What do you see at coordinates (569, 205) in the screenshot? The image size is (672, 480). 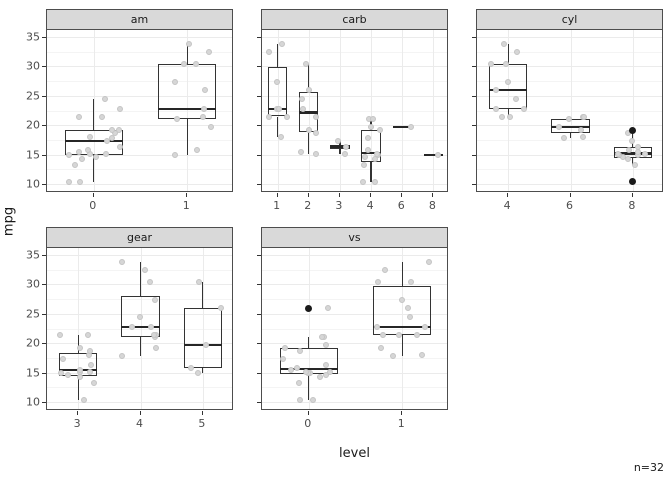 I see `x-axis-tick-label: 6` at bounding box center [569, 205].